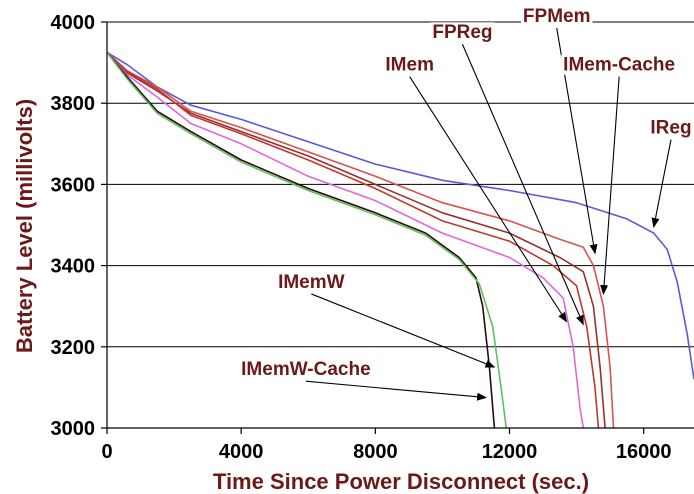 The width and height of the screenshot is (694, 494). Describe the element at coordinates (73, 429) in the screenshot. I see `y-tick-label: 3000` at that location.